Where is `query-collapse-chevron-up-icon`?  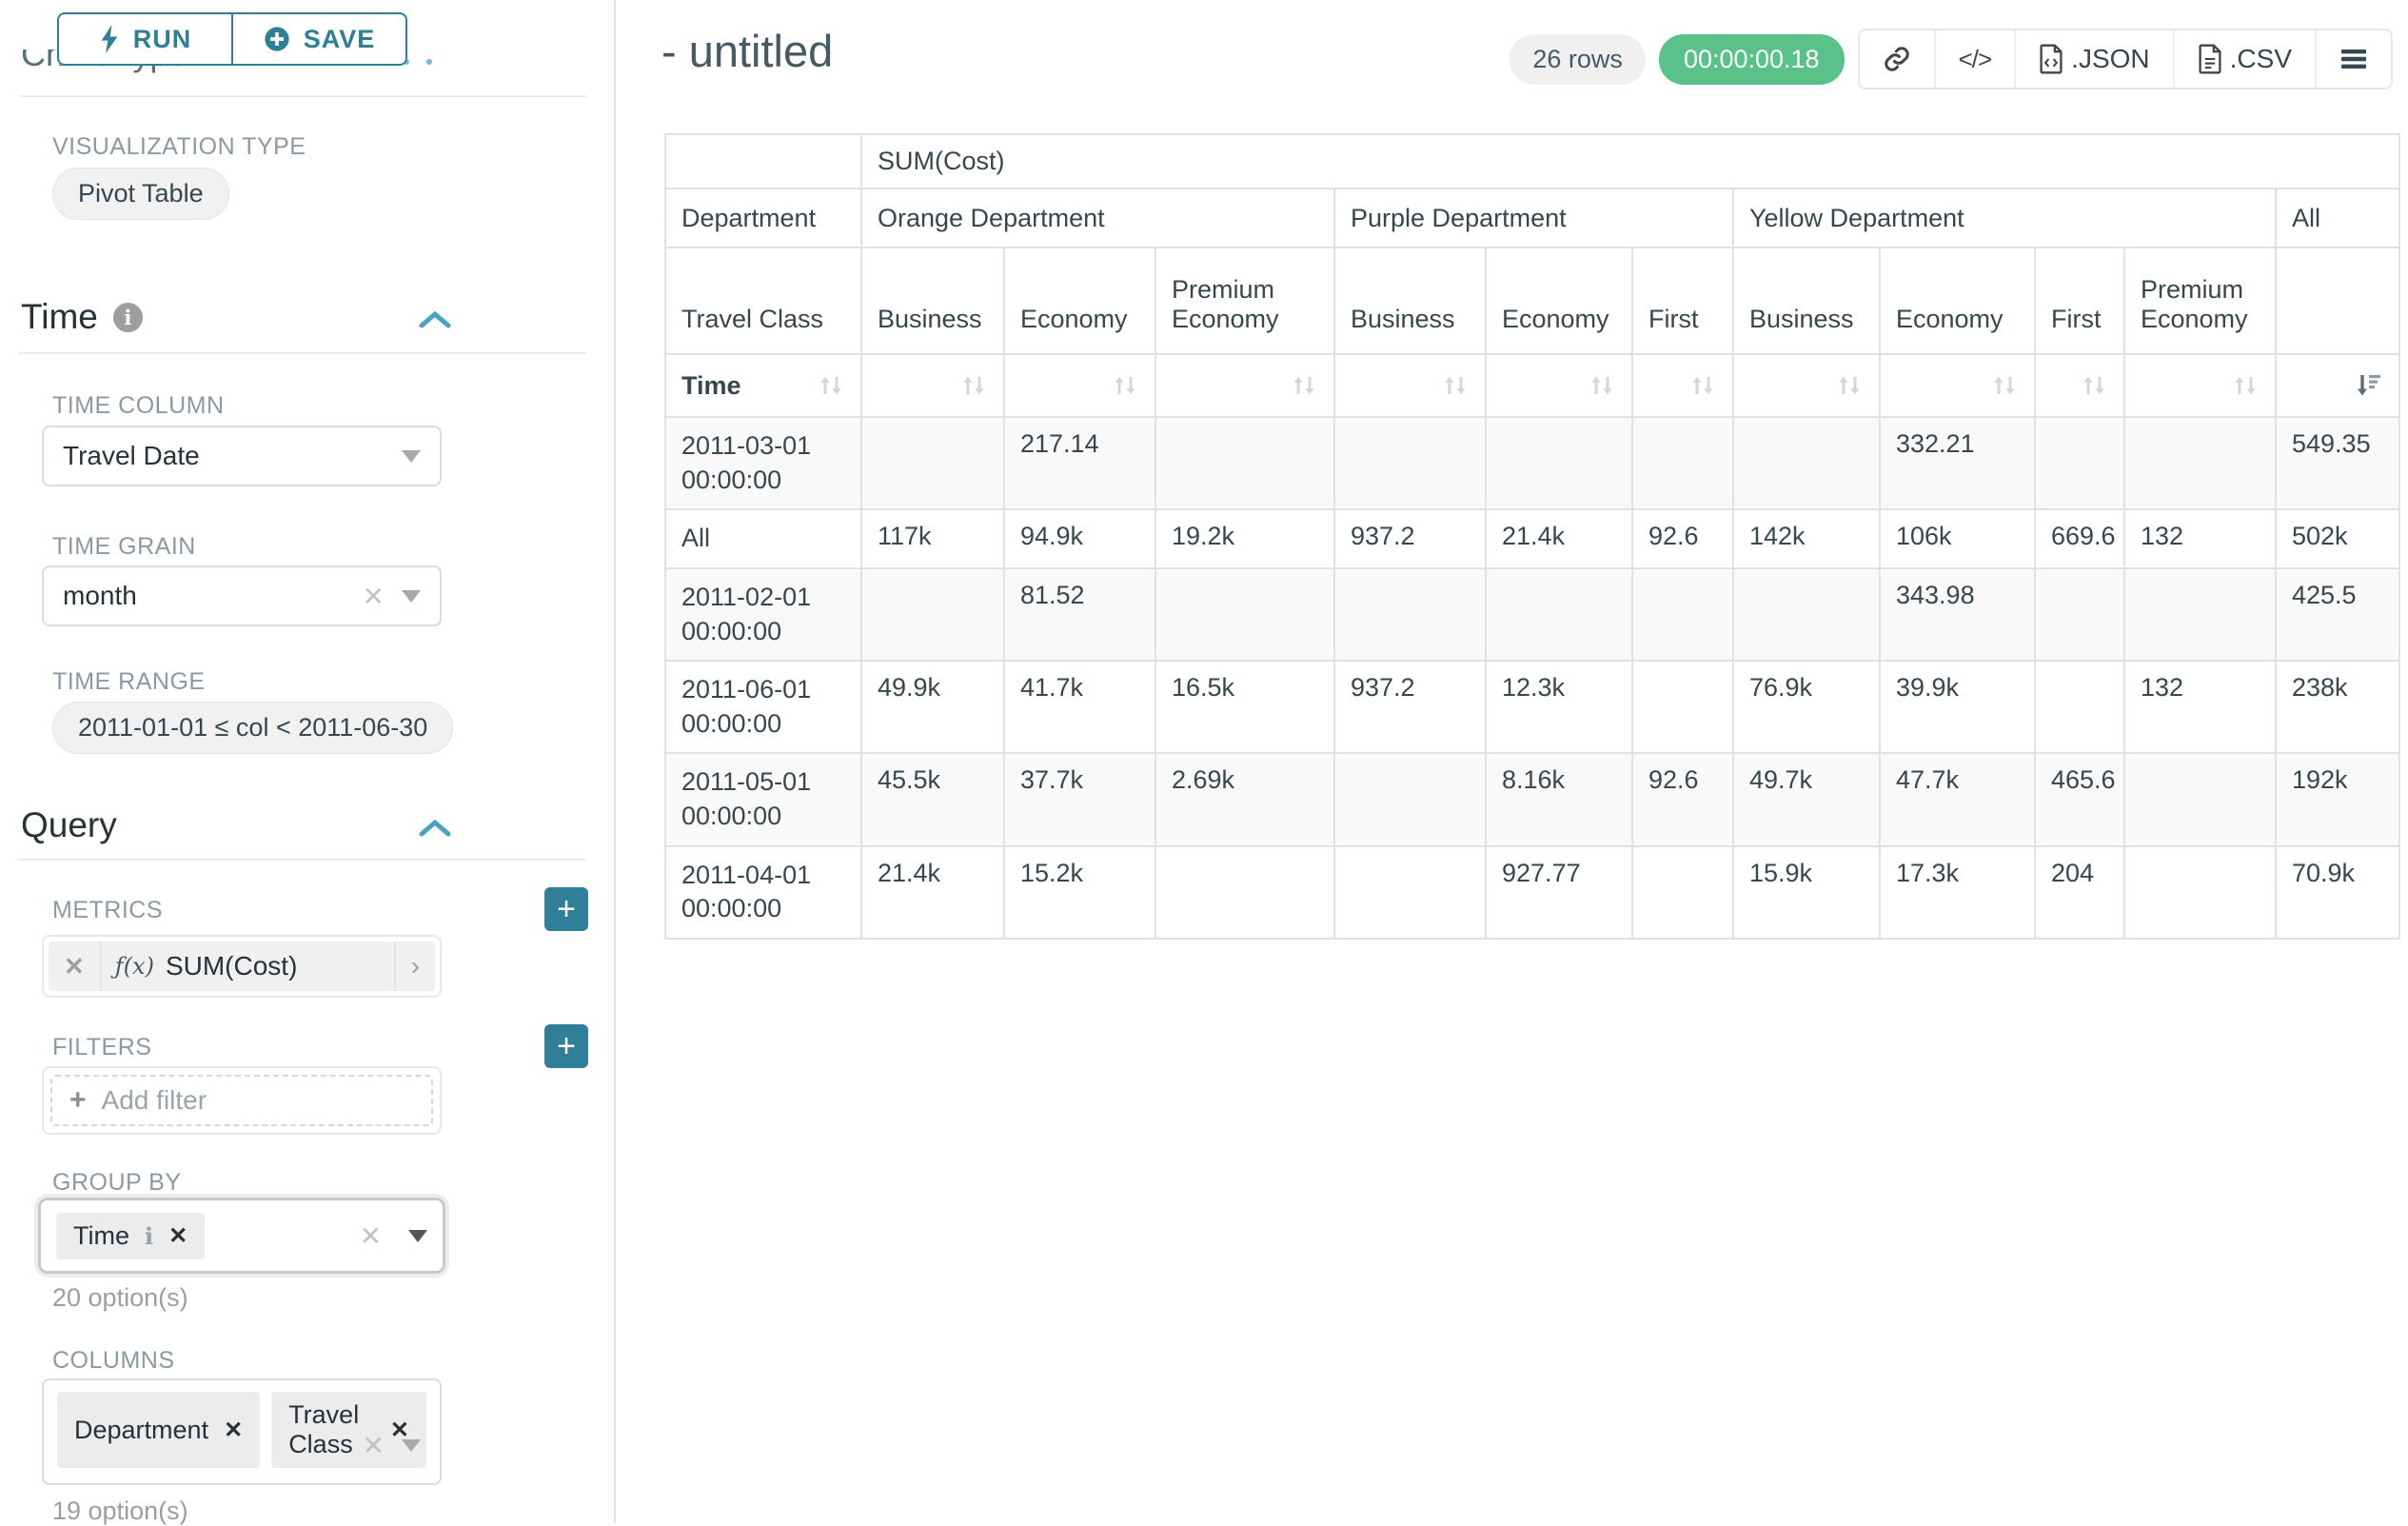
query-collapse-chevron-up-icon is located at coordinates (435, 828).